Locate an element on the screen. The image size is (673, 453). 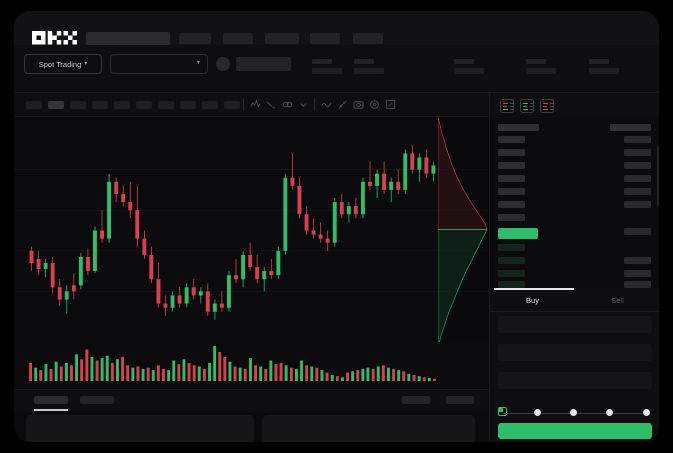
global-search-input is located at coordinates (128, 38).